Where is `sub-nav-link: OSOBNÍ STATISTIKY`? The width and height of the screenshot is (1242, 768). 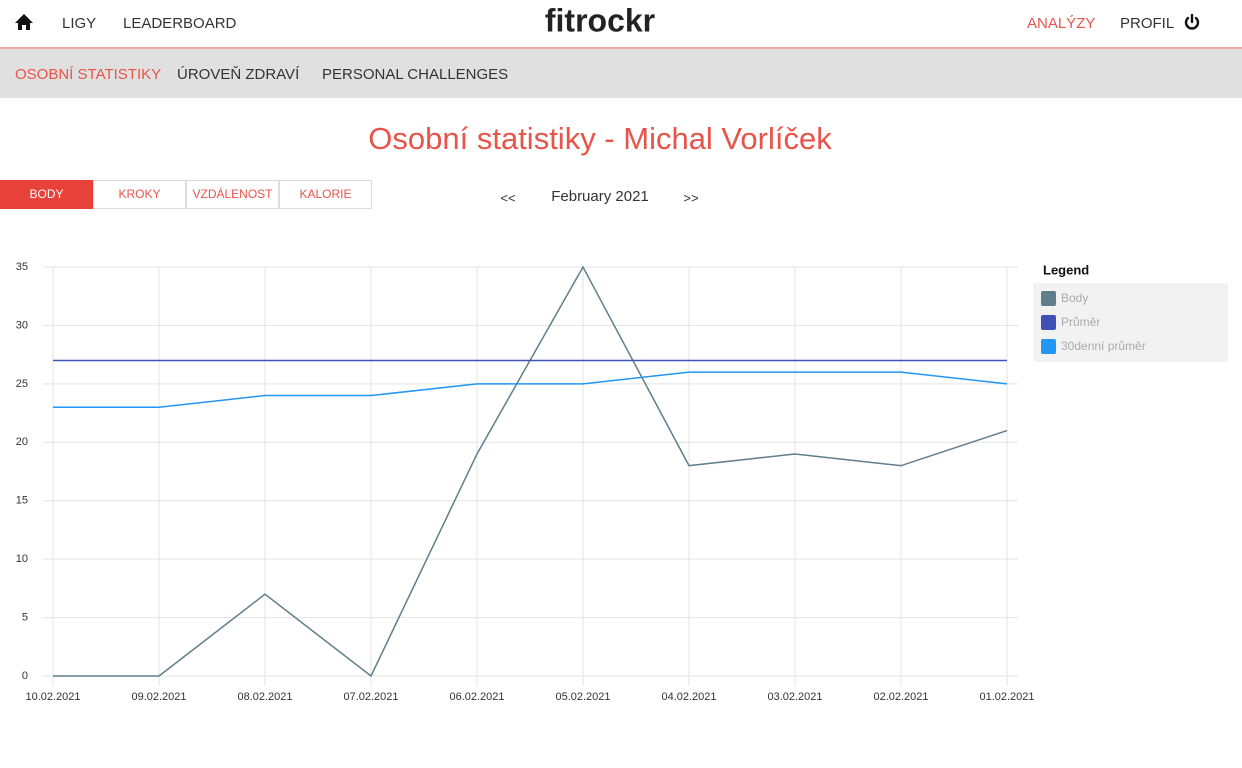 sub-nav-link: OSOBNÍ STATISTIKY is located at coordinates (88, 74).